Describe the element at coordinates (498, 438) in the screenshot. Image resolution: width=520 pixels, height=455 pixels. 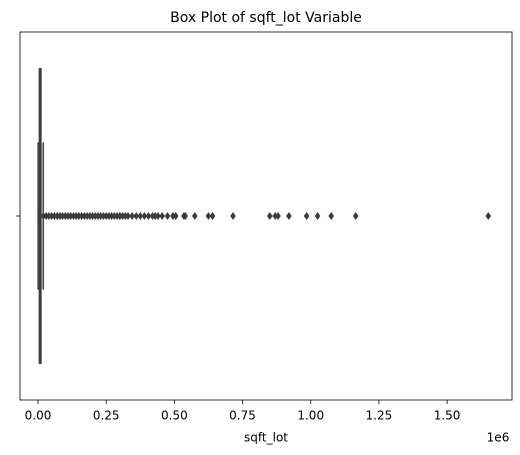
I see `x-offset-label: 1e6` at that location.